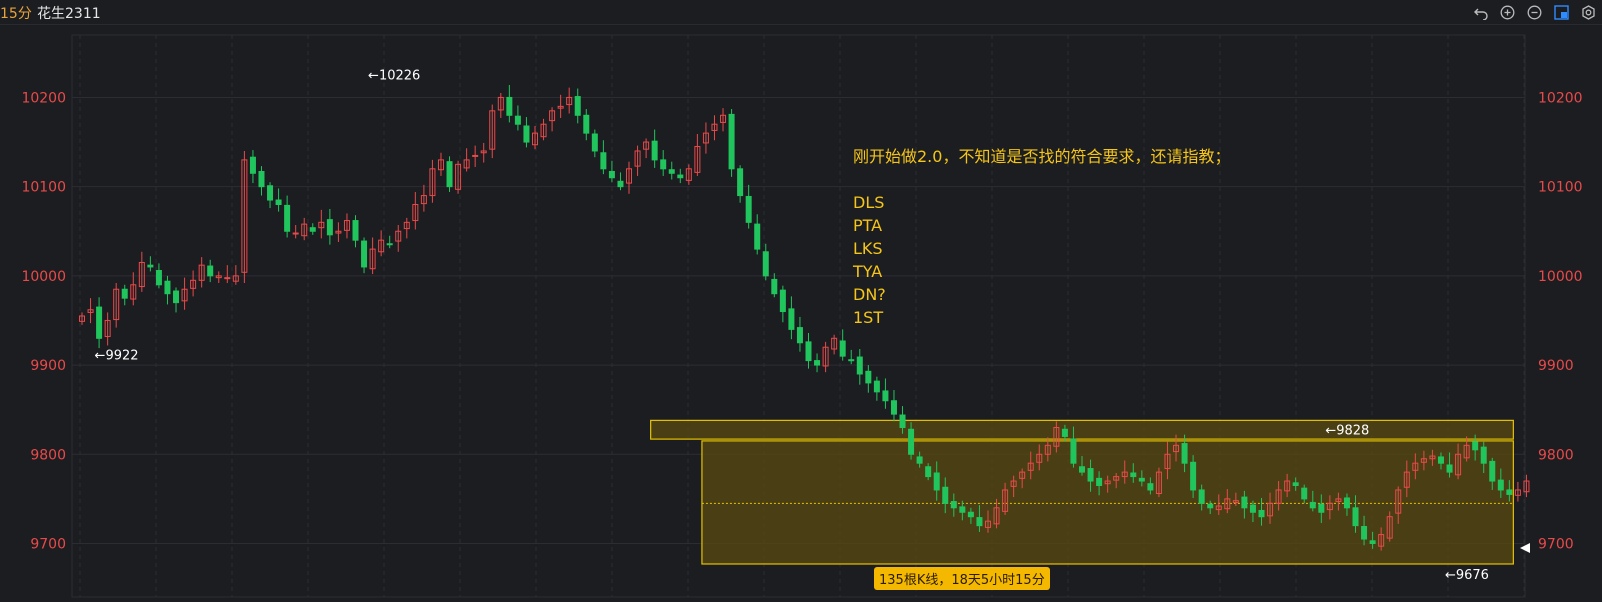  Describe the element at coordinates (16, 14) in the screenshot. I see `interval-label: 15分` at that location.